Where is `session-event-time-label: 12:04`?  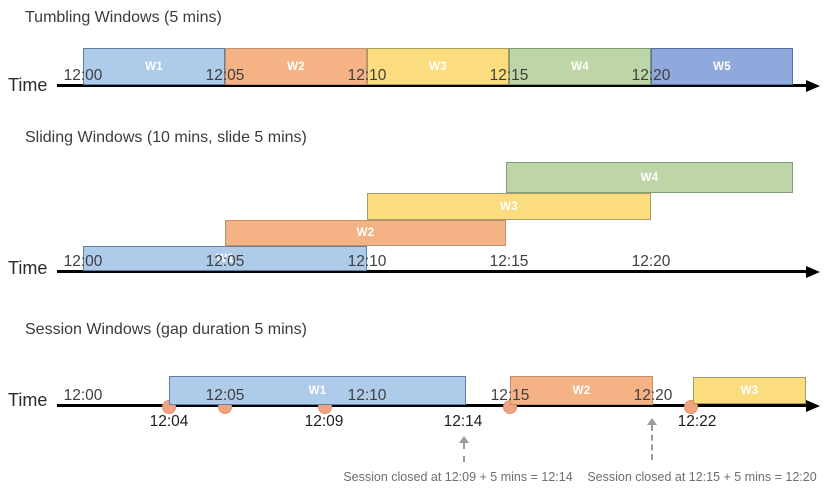
session-event-time-label: 12:04 is located at coordinates (169, 421).